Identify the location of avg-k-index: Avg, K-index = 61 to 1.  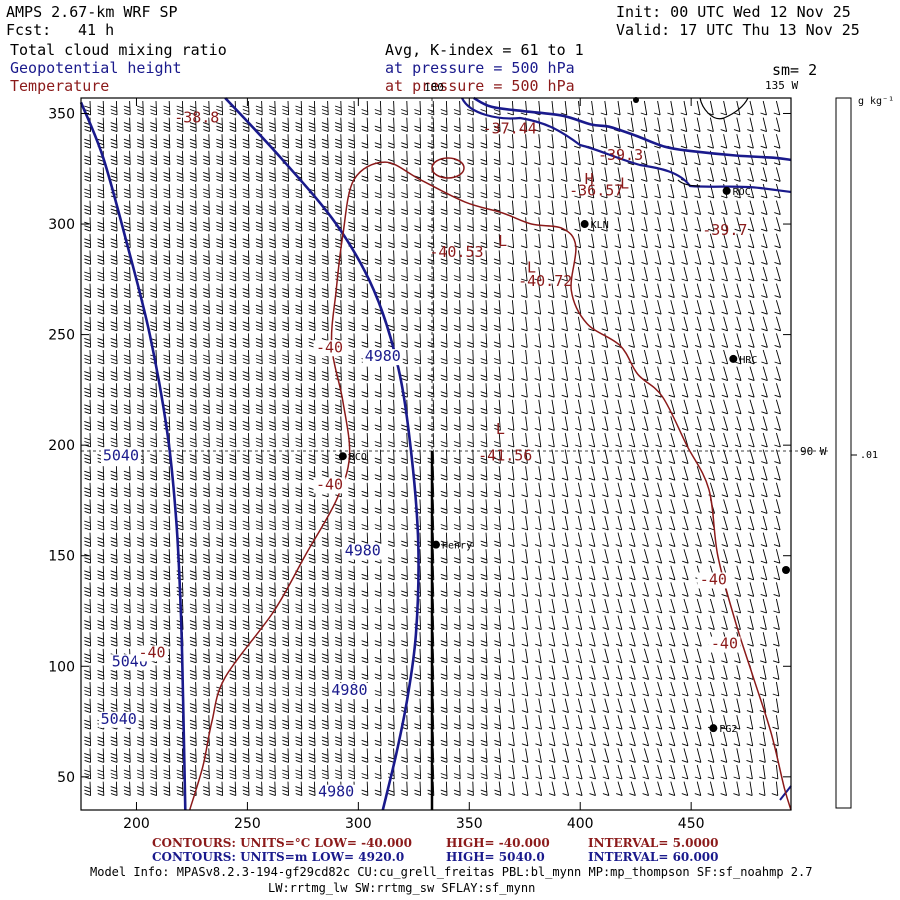
(484, 50).